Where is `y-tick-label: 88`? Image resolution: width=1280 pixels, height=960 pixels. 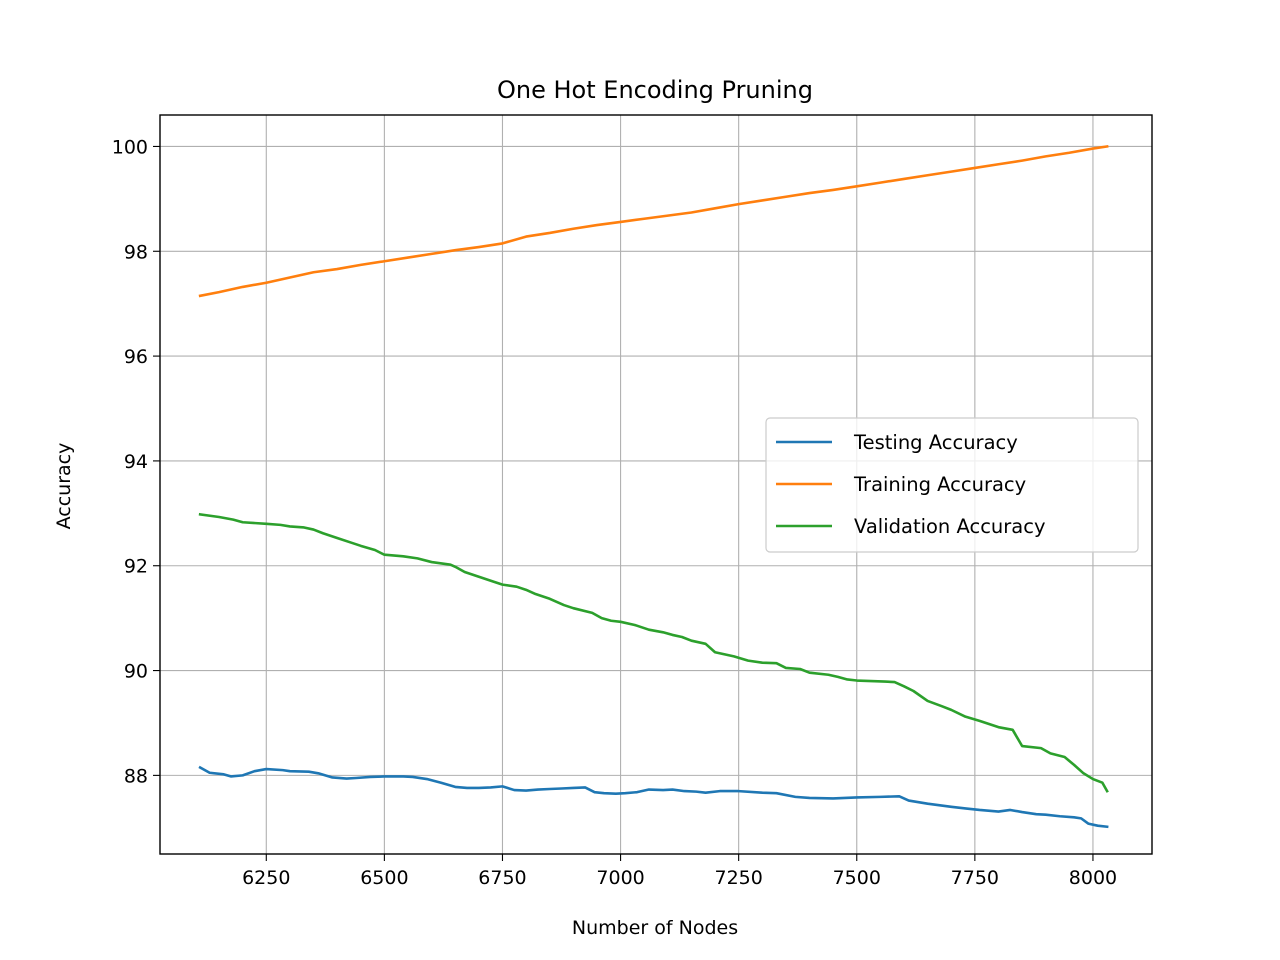
y-tick-label: 88 is located at coordinates (136, 776).